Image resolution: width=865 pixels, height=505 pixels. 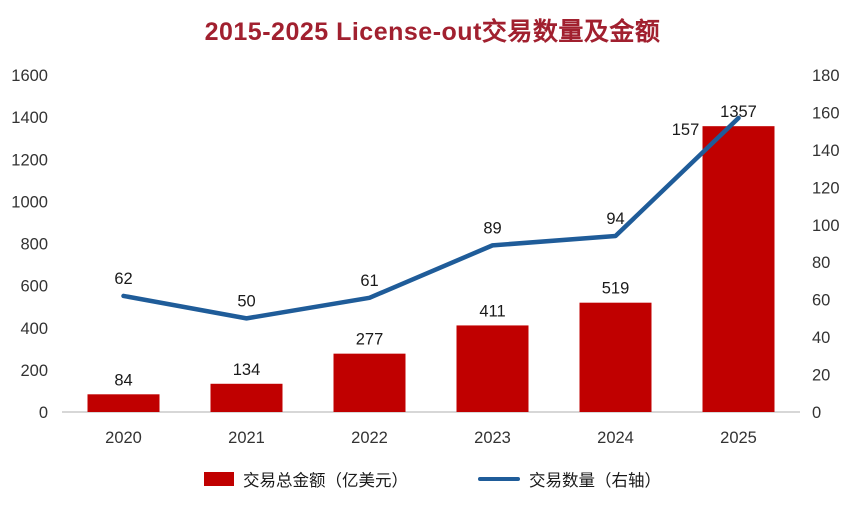 I want to click on x-axis-category-label: 2024, so click(x=615, y=438).